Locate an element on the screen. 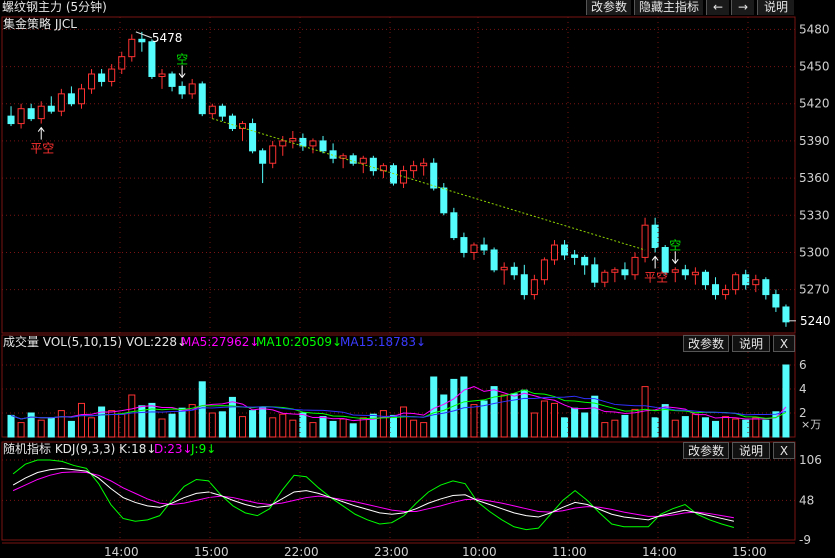  arrow-left-icon: ← is located at coordinates (717, 7).